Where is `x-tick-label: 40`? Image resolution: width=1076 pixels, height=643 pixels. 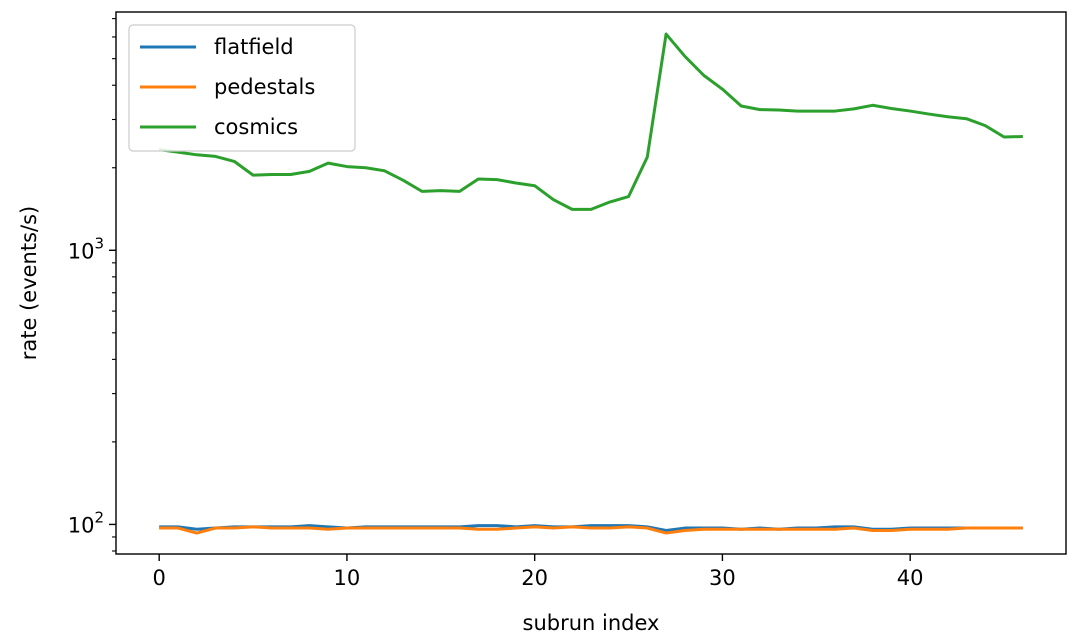 x-tick-label: 40 is located at coordinates (910, 578).